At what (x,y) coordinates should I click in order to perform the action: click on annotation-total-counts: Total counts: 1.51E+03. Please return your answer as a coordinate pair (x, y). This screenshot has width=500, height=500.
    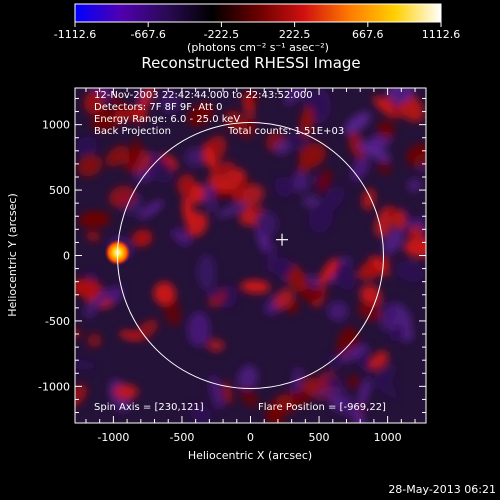
    Looking at the image, I should click on (285, 131).